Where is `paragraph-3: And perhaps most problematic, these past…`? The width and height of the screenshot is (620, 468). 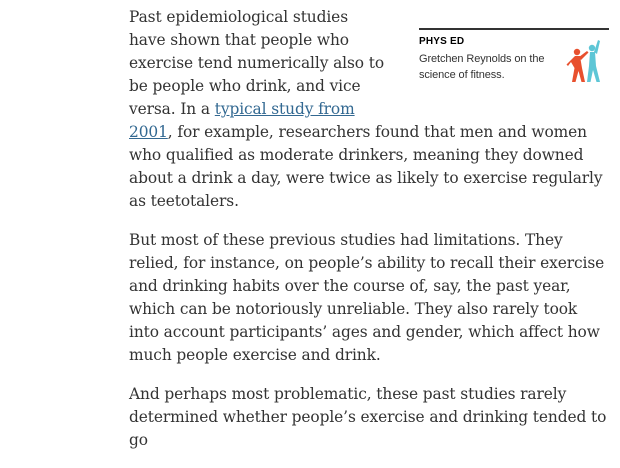
paragraph-3: And perhaps most problematic, these past… is located at coordinates (368, 417).